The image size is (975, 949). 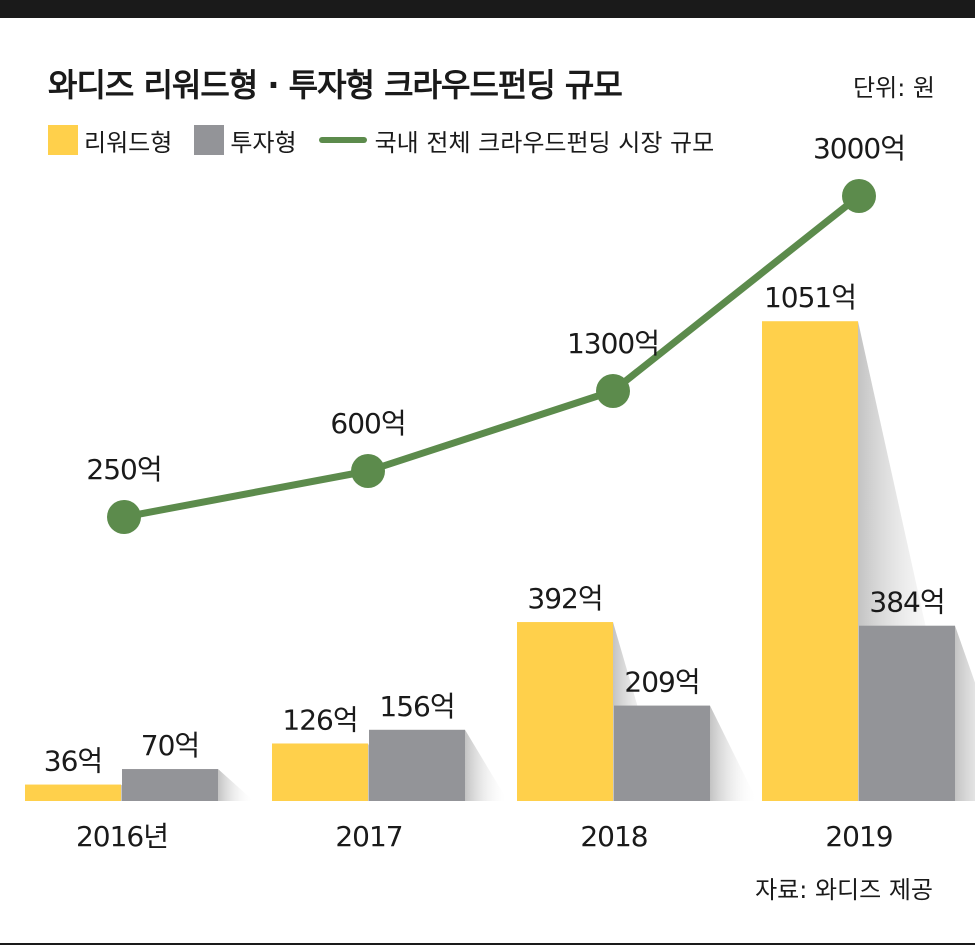 What do you see at coordinates (564, 598) in the screenshot?
I see `bar-label-reward: 392억` at bounding box center [564, 598].